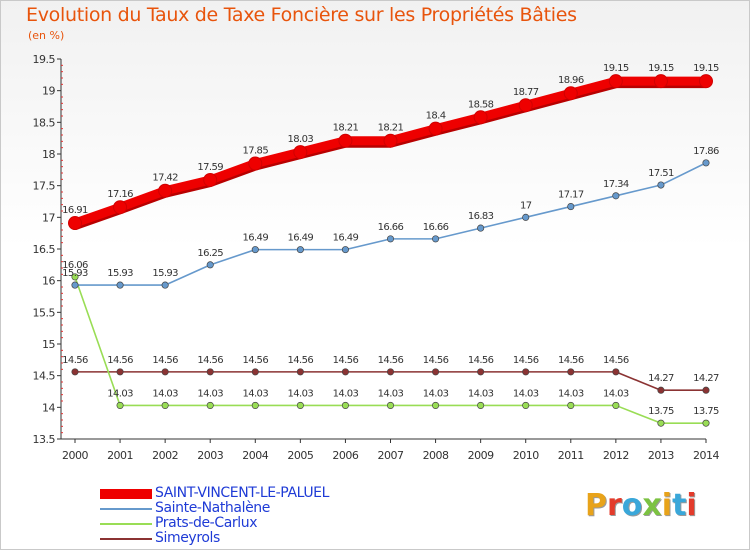  Describe the element at coordinates (210, 167) in the screenshot. I see `data-label: 17.59` at that location.